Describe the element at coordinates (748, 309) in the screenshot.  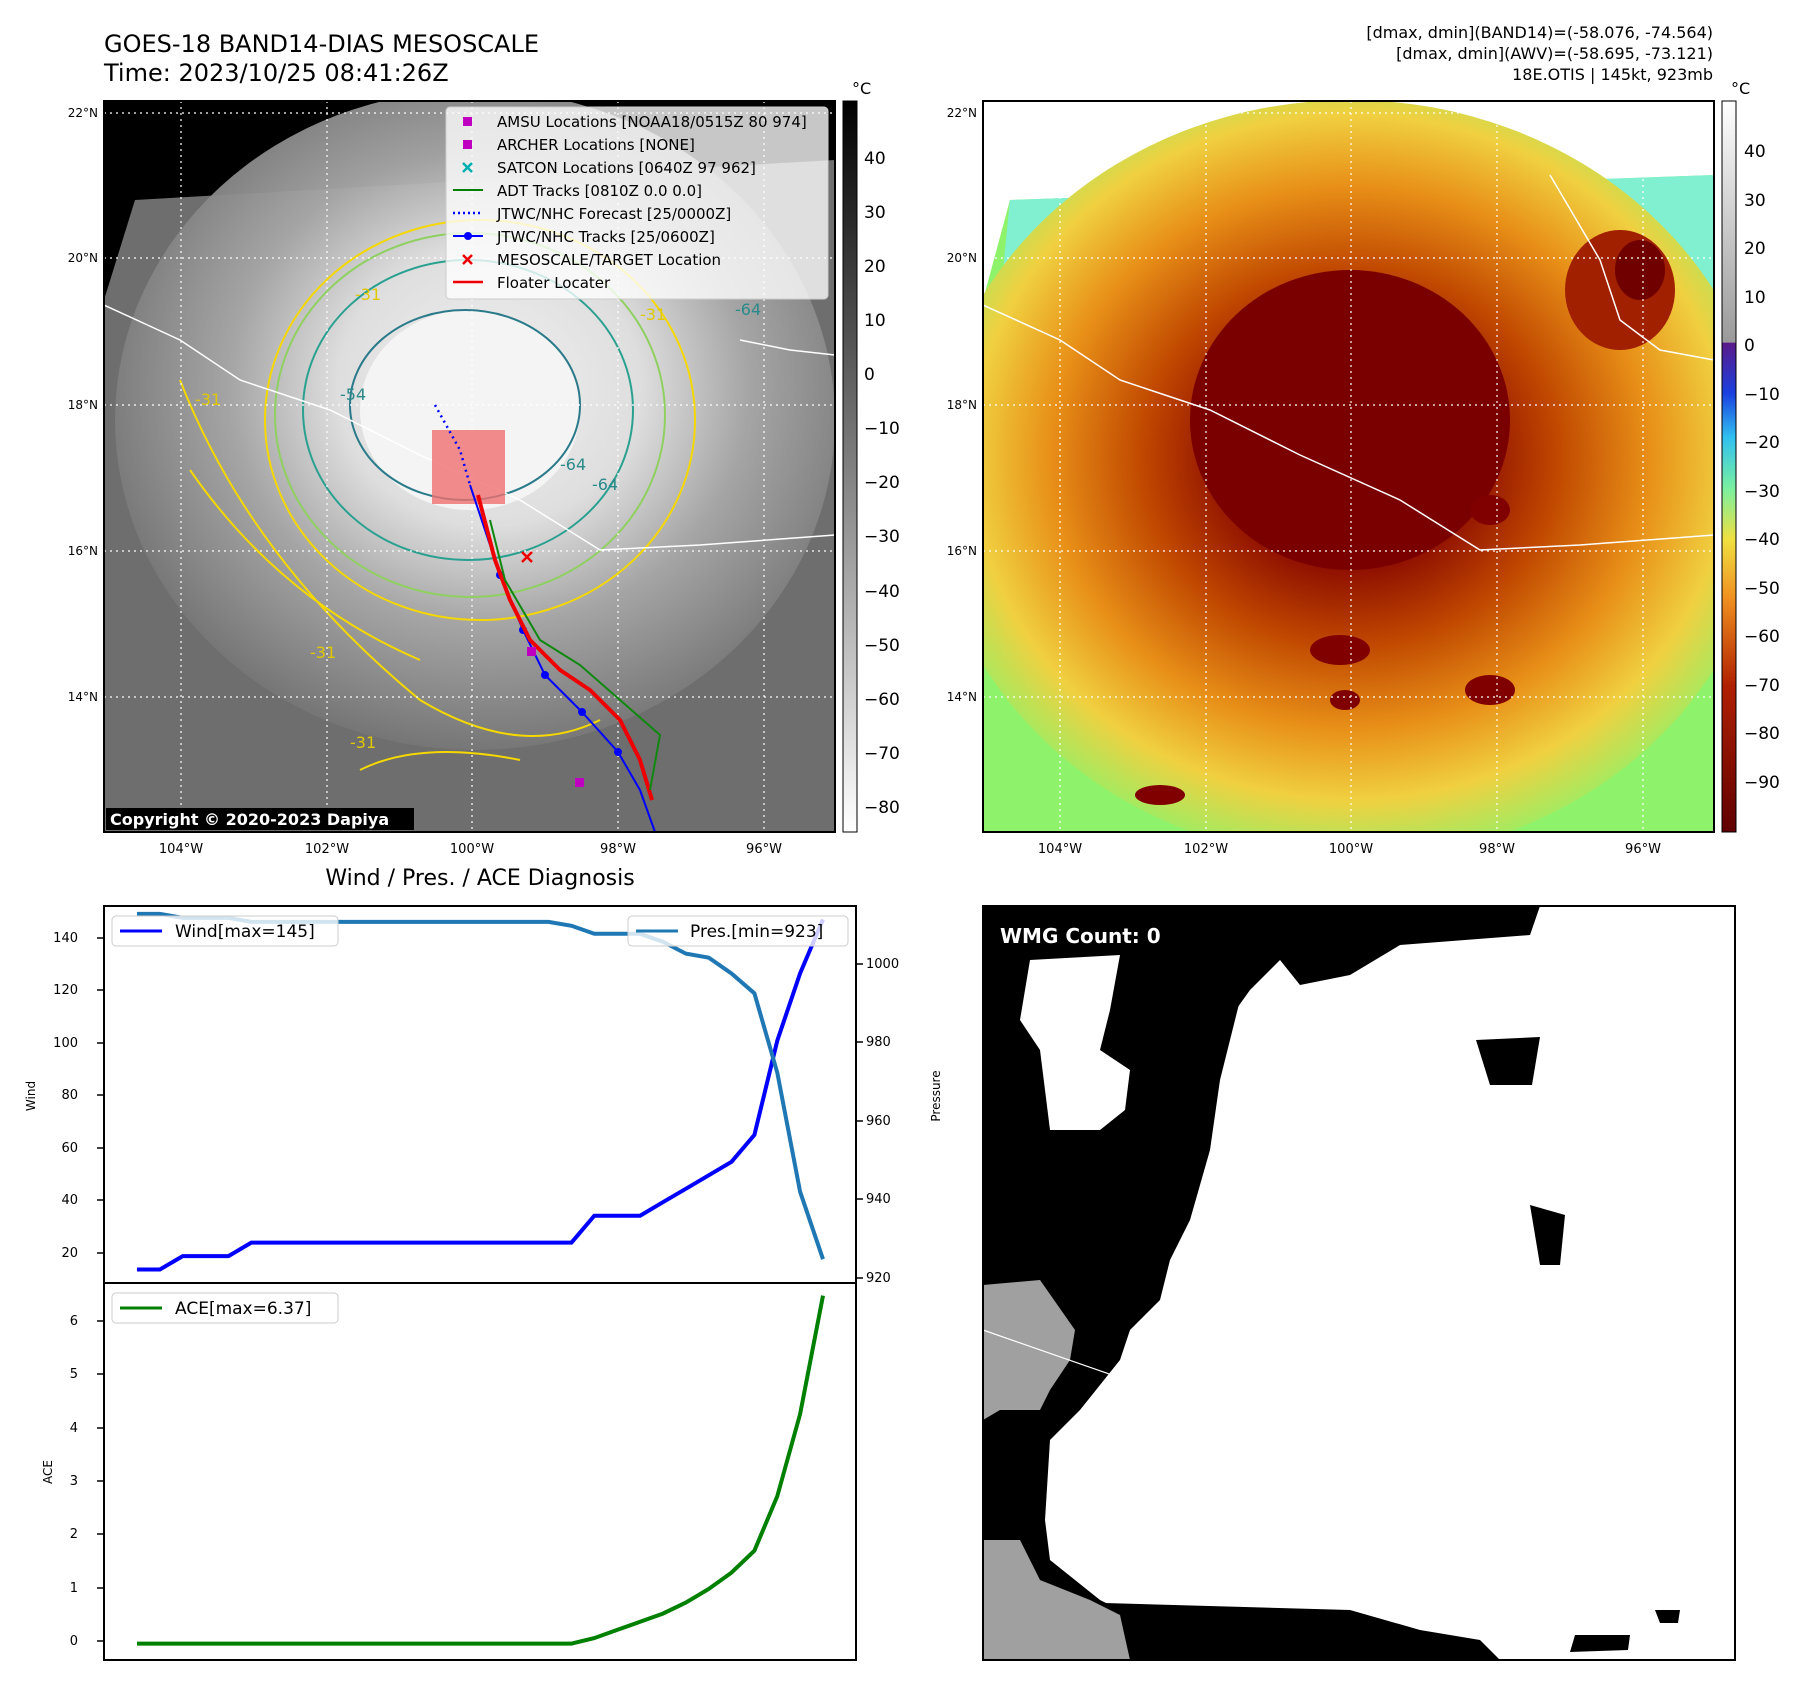
I see `svg-text: -64` at that location.